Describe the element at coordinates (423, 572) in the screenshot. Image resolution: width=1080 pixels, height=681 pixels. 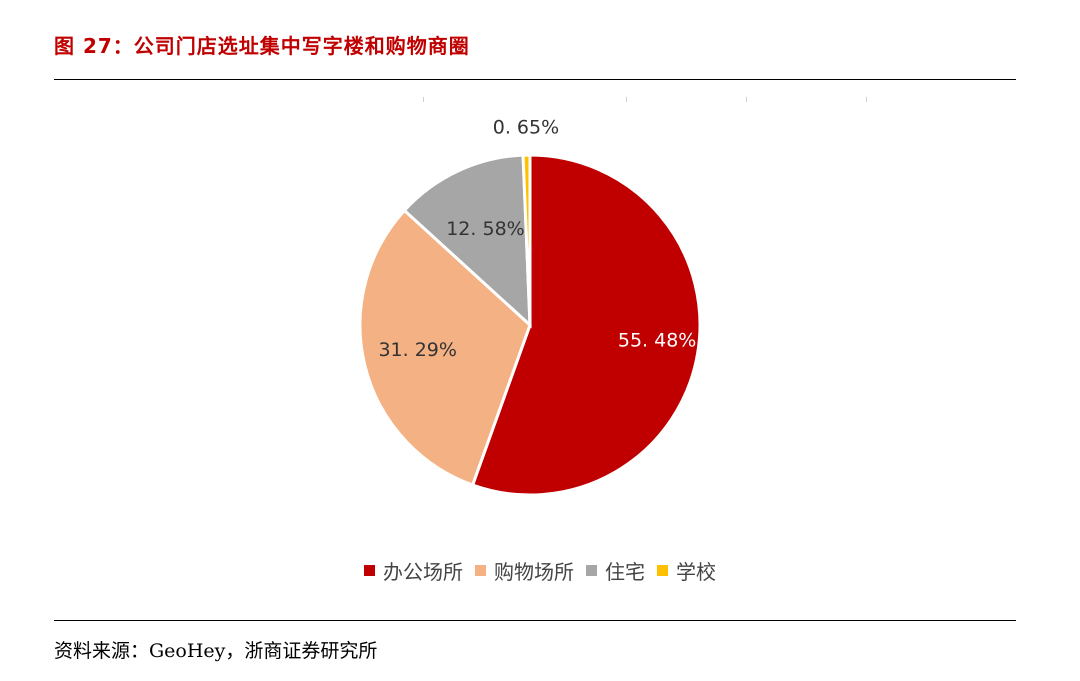
I see `legend-label: 办公场所` at that location.